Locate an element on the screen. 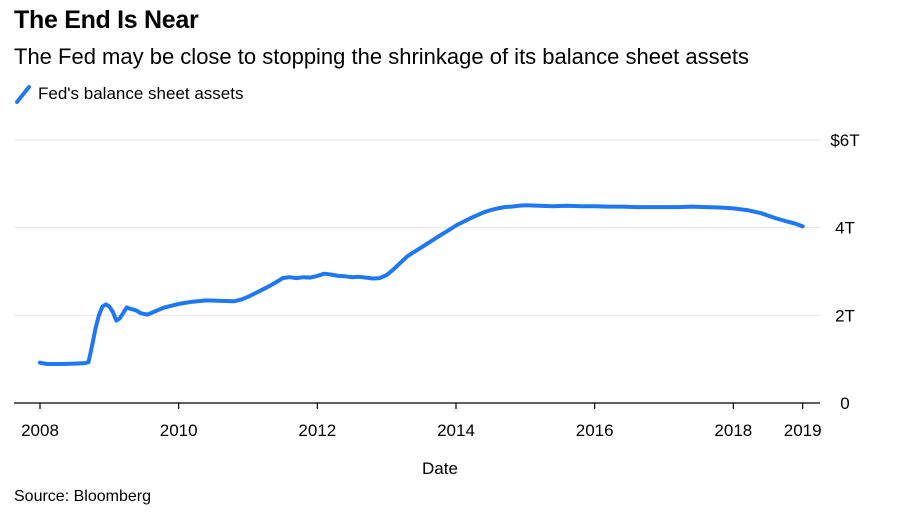 This screenshot has height=528, width=900. x-tick-label: 2012 is located at coordinates (317, 430).